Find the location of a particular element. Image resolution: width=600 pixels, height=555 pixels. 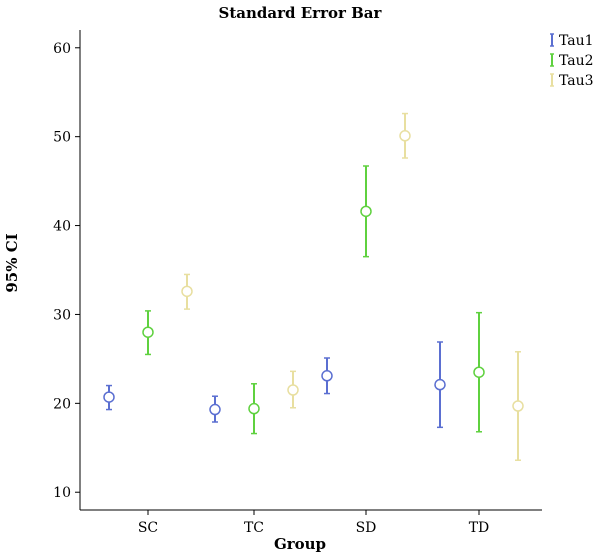

y-tick-label: 60 is located at coordinates (62, 49).